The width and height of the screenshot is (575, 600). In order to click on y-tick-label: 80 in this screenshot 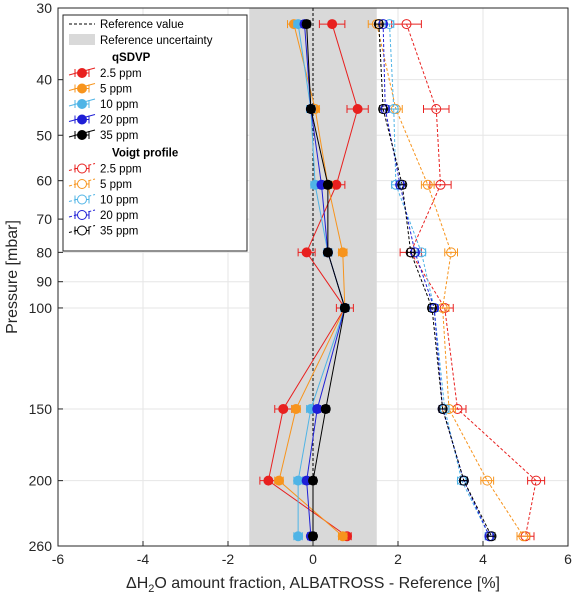, I will do `click(44, 252)`.